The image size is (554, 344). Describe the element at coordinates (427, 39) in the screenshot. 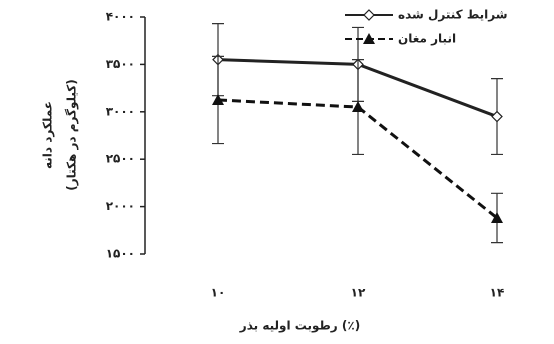

I see `legend-label: انبار مغان` at that location.